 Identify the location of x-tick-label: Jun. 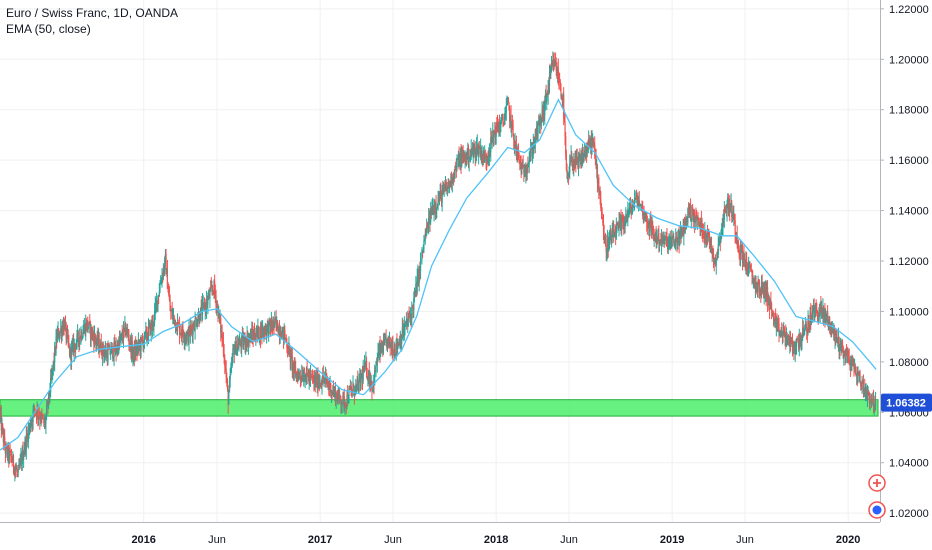
(393, 540).